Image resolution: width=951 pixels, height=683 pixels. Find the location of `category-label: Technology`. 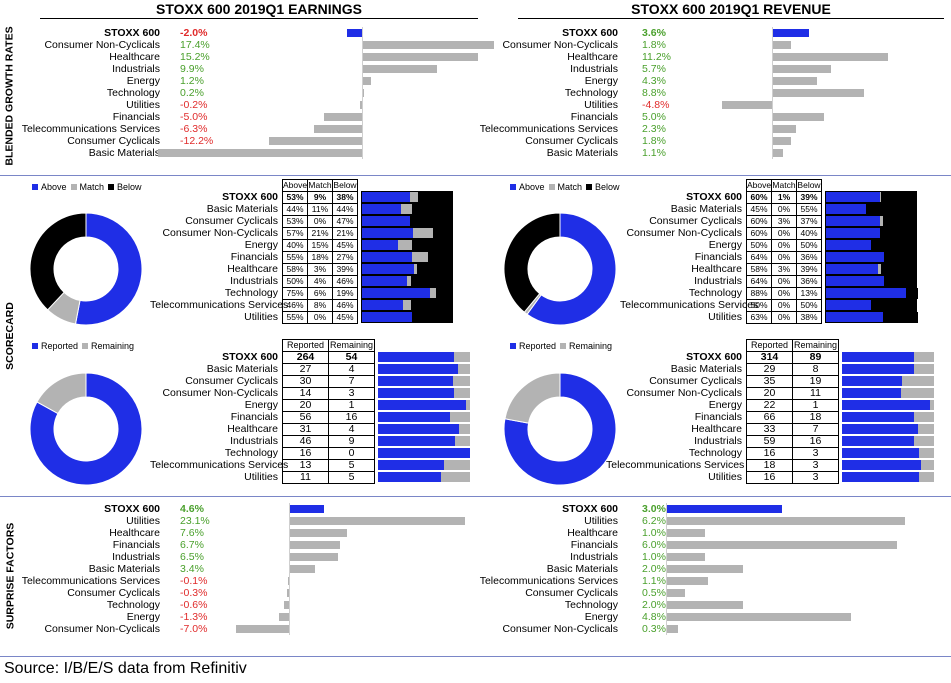

category-label: Technology is located at coordinates (591, 93).